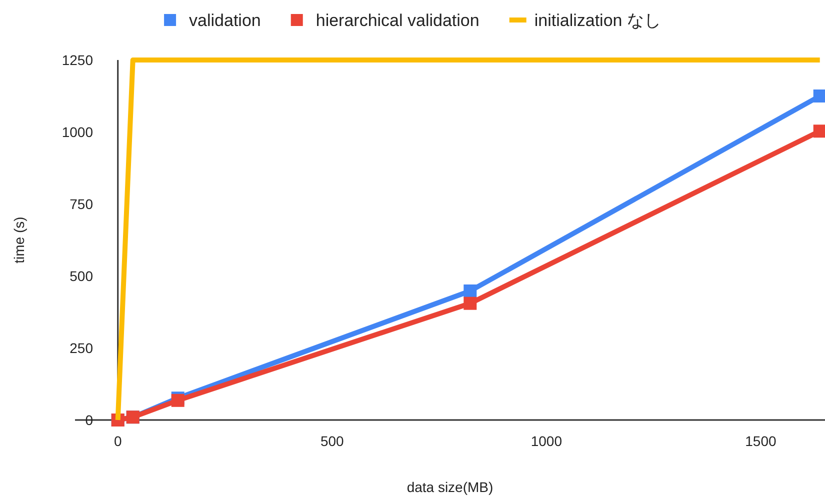 The height and width of the screenshot is (497, 825). Describe the element at coordinates (760, 441) in the screenshot. I see `x-tick-label: 1500` at that location.